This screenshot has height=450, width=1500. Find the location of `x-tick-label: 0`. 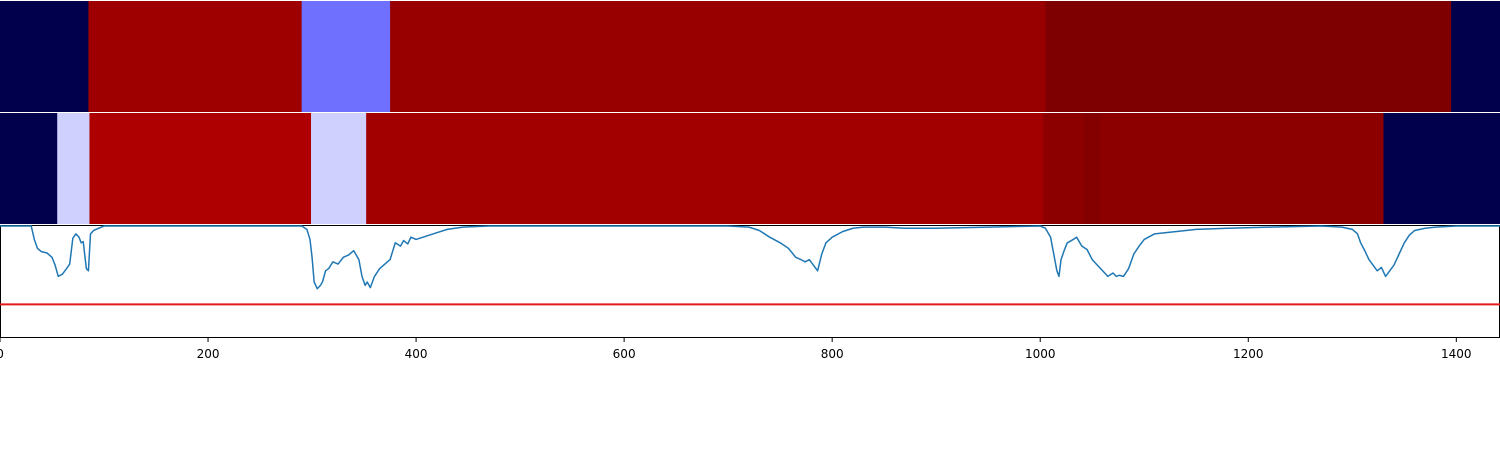

x-tick-label: 0 is located at coordinates (2, 354).